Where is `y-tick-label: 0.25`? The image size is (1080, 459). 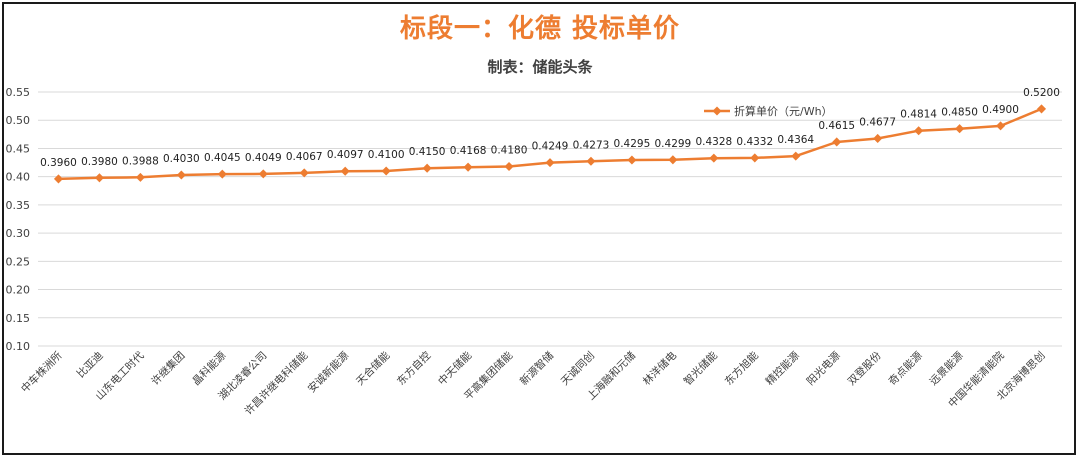 y-tick-label: 0.25 is located at coordinates (18, 261).